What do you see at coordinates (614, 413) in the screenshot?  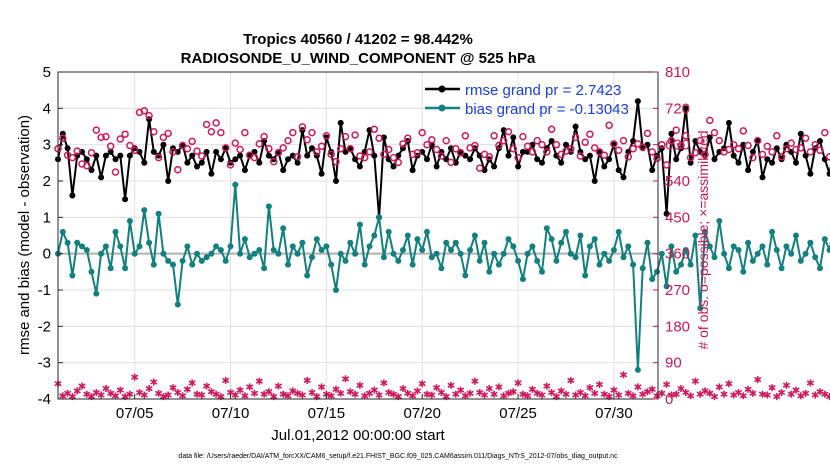 I see `x-tick-label: 07/30` at bounding box center [614, 413].